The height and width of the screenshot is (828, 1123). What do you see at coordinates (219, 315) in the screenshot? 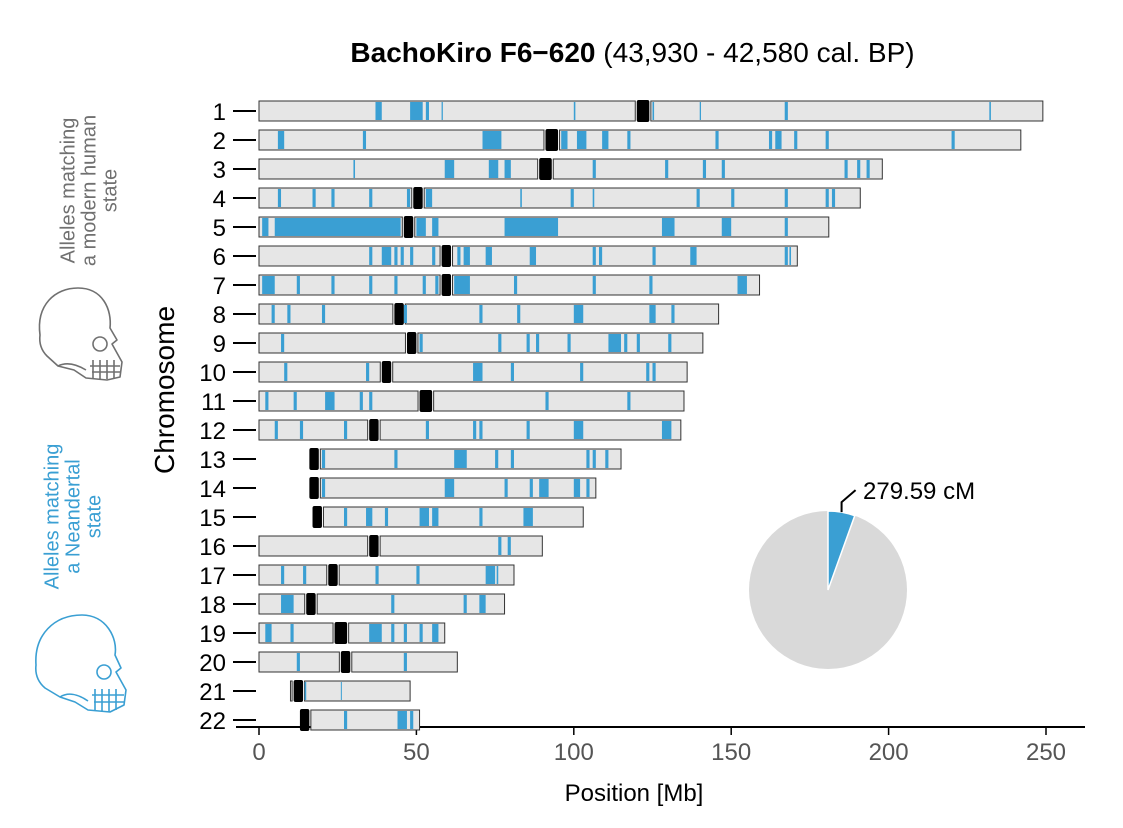
I see `chromosome-label: 8` at bounding box center [219, 315].